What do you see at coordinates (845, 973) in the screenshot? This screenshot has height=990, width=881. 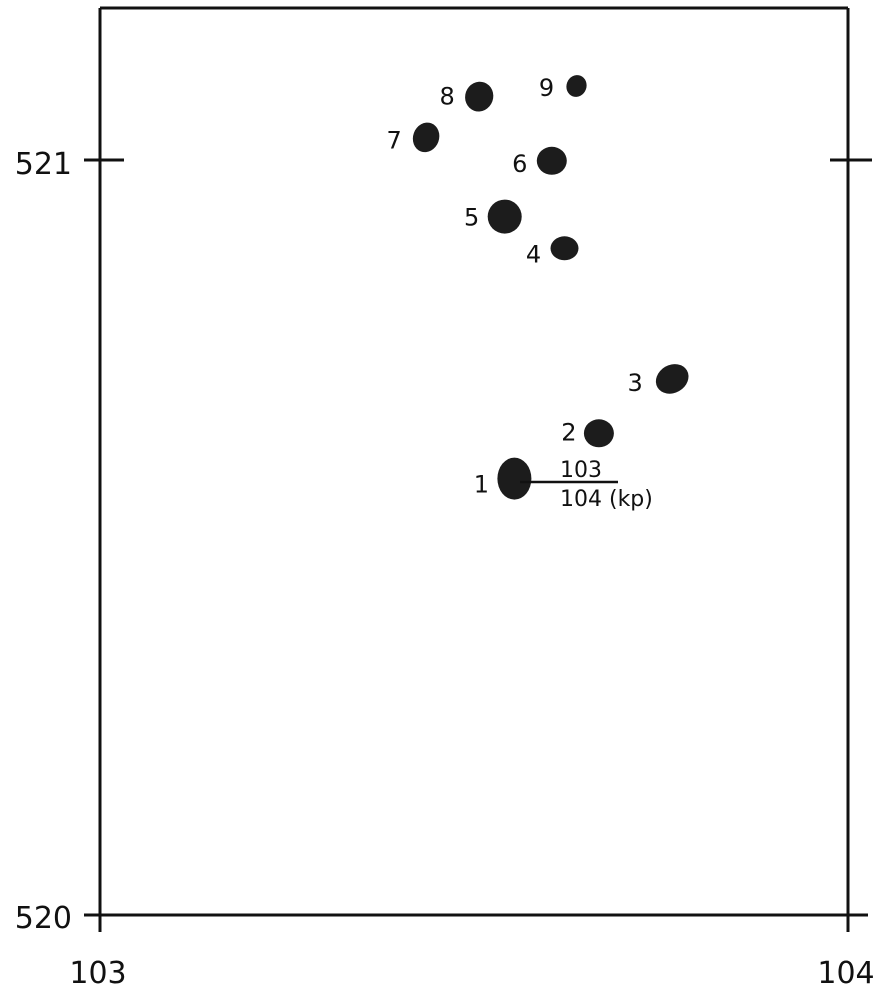 I see `axis-label-104: 104` at bounding box center [845, 973].